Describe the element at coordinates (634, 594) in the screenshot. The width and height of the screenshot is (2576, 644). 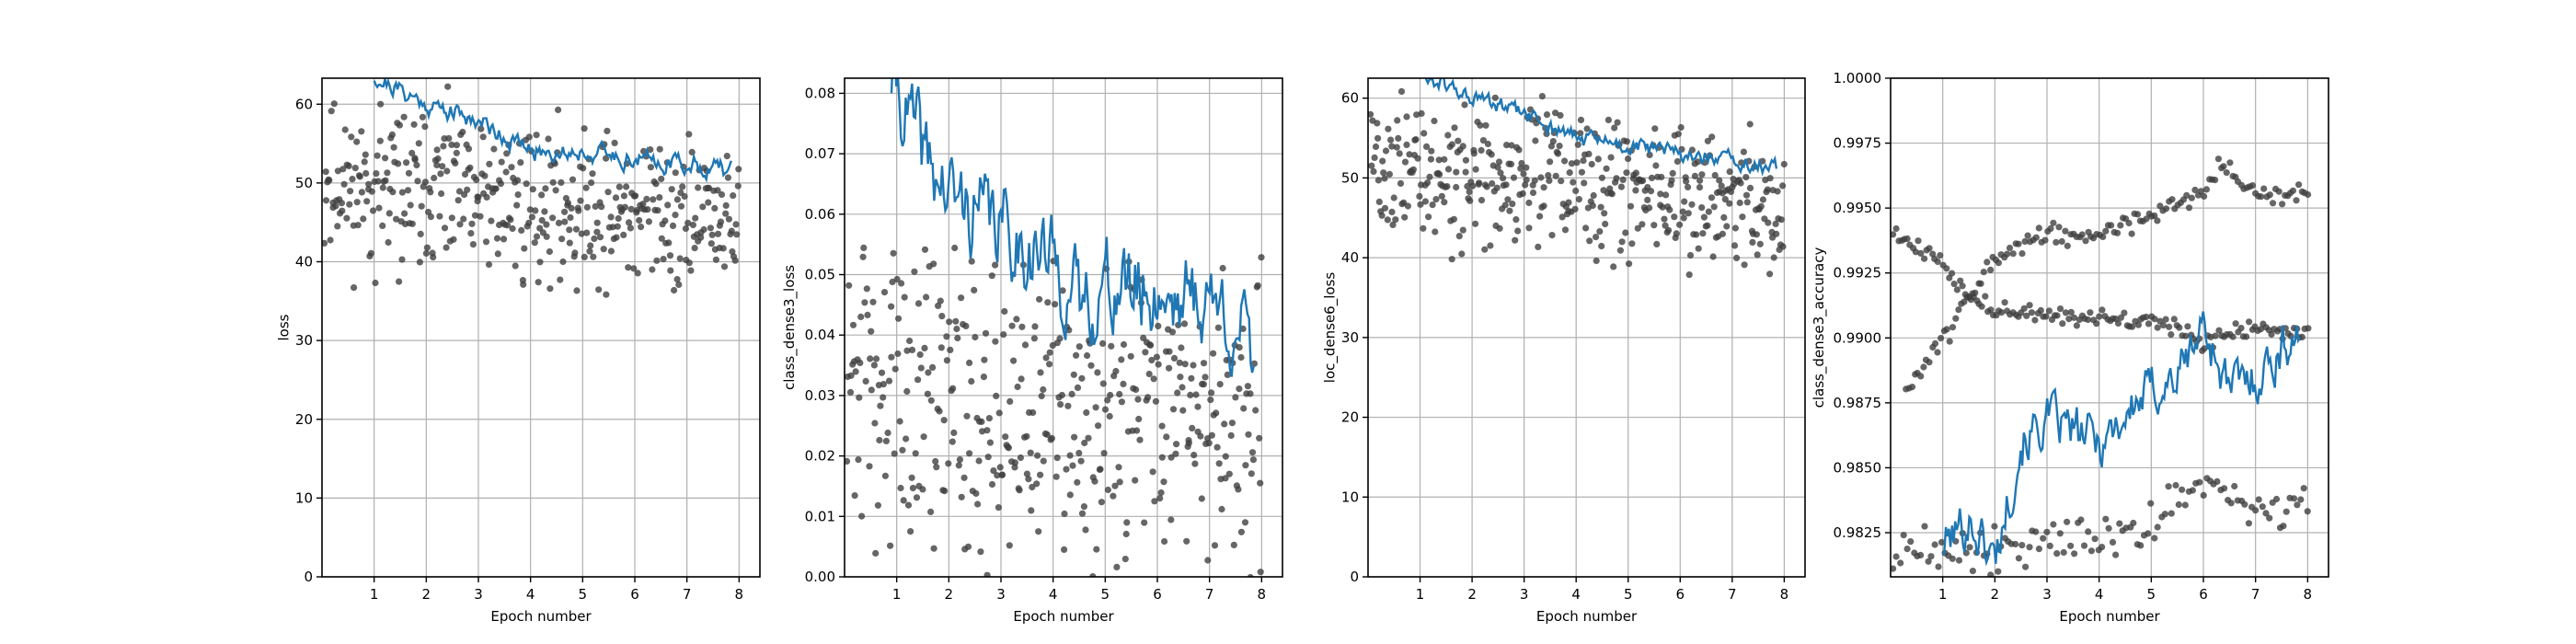
I see `x-tick-label: 6` at that location.